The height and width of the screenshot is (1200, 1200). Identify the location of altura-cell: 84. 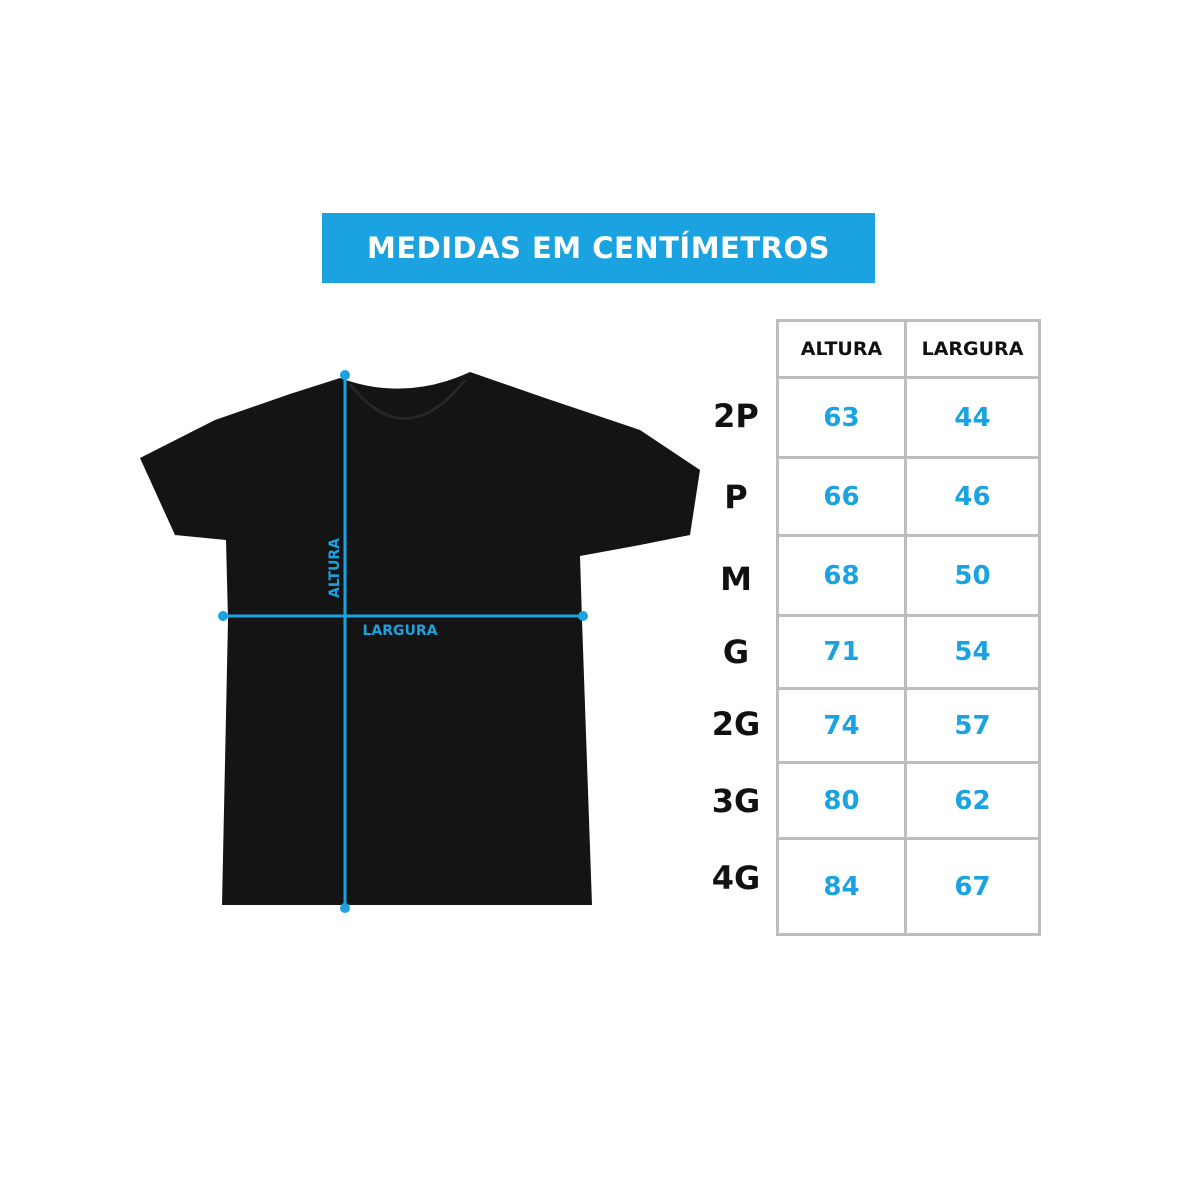
(841, 886).